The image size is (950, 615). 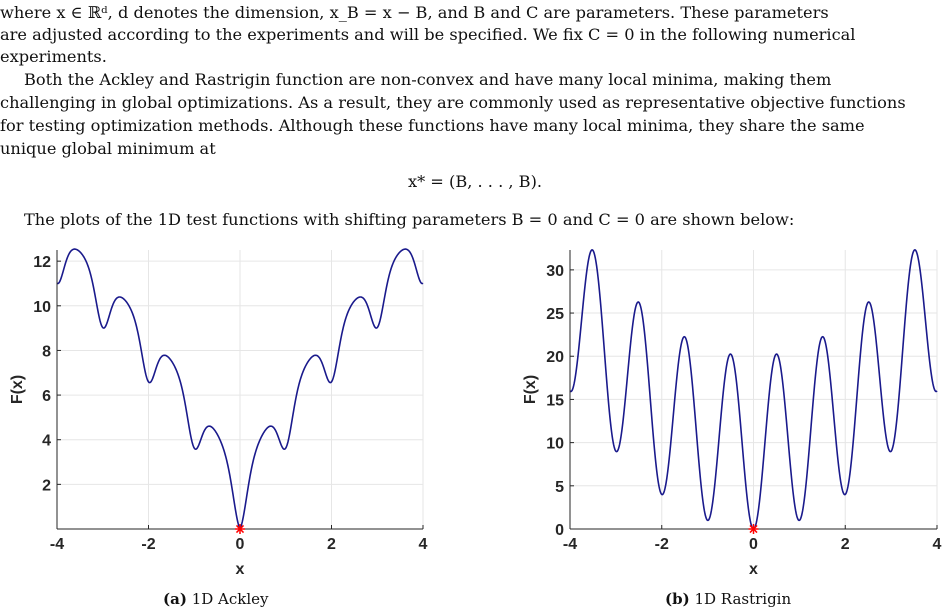 What do you see at coordinates (570, 544) in the screenshot?
I see `chart1-xtick-label-0: -4` at bounding box center [570, 544].